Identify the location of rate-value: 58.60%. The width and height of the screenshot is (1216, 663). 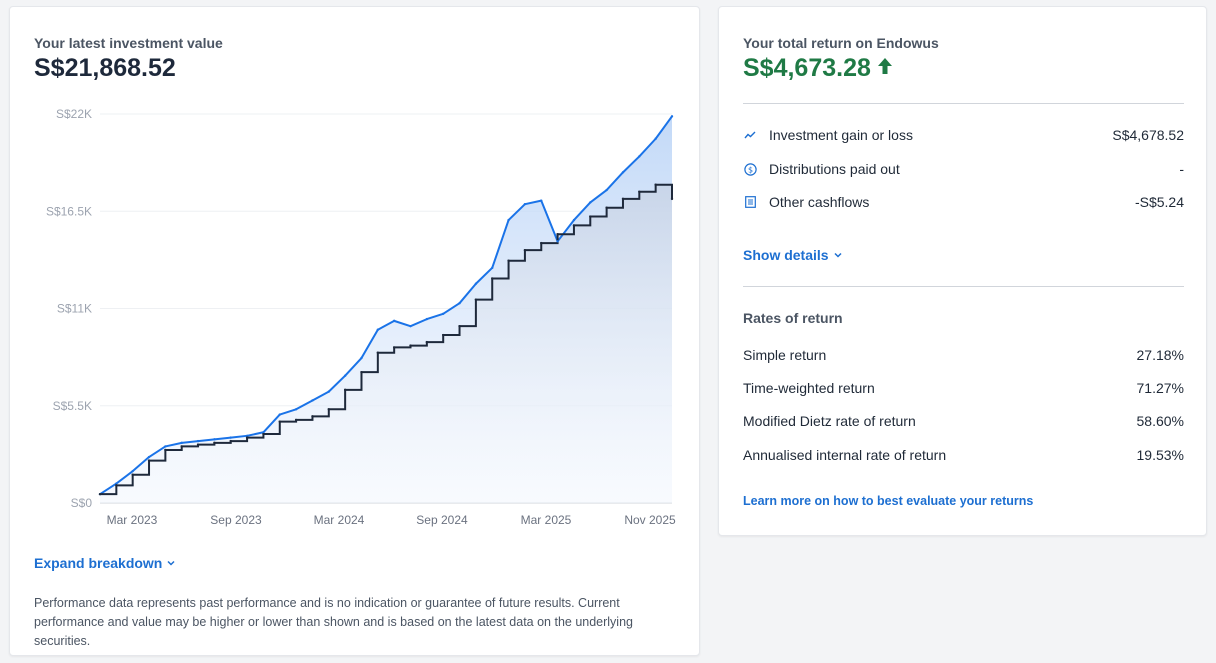
(1160, 421).